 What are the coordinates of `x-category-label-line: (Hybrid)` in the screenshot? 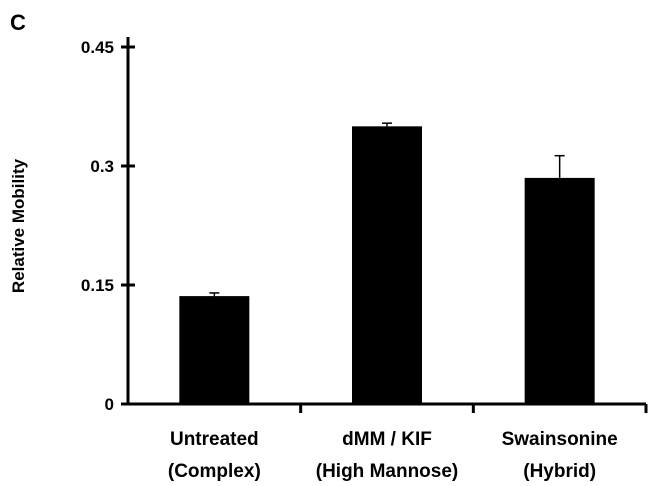 It's located at (559, 471).